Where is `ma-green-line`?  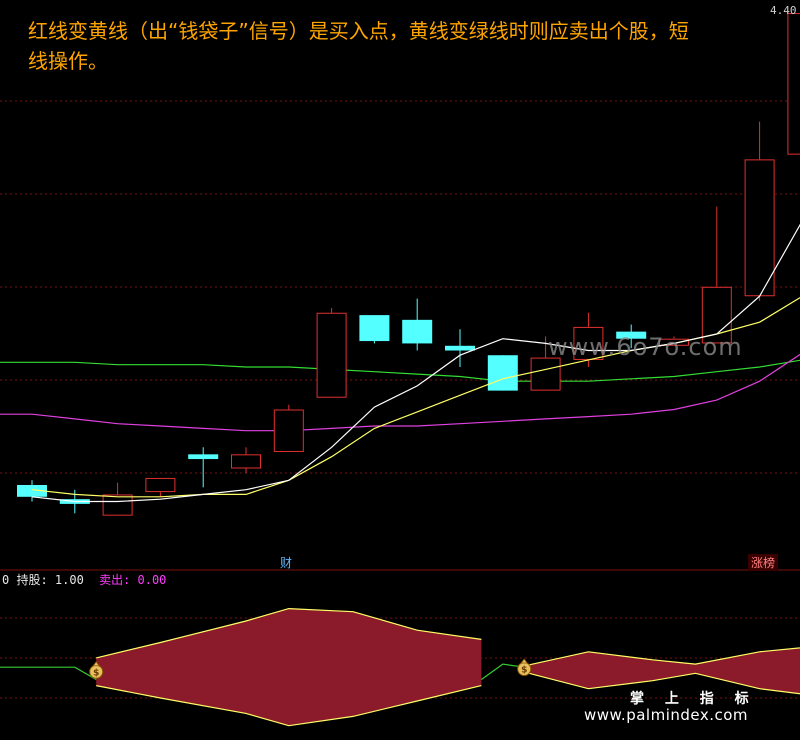
ma-green-line is located at coordinates (400, 370).